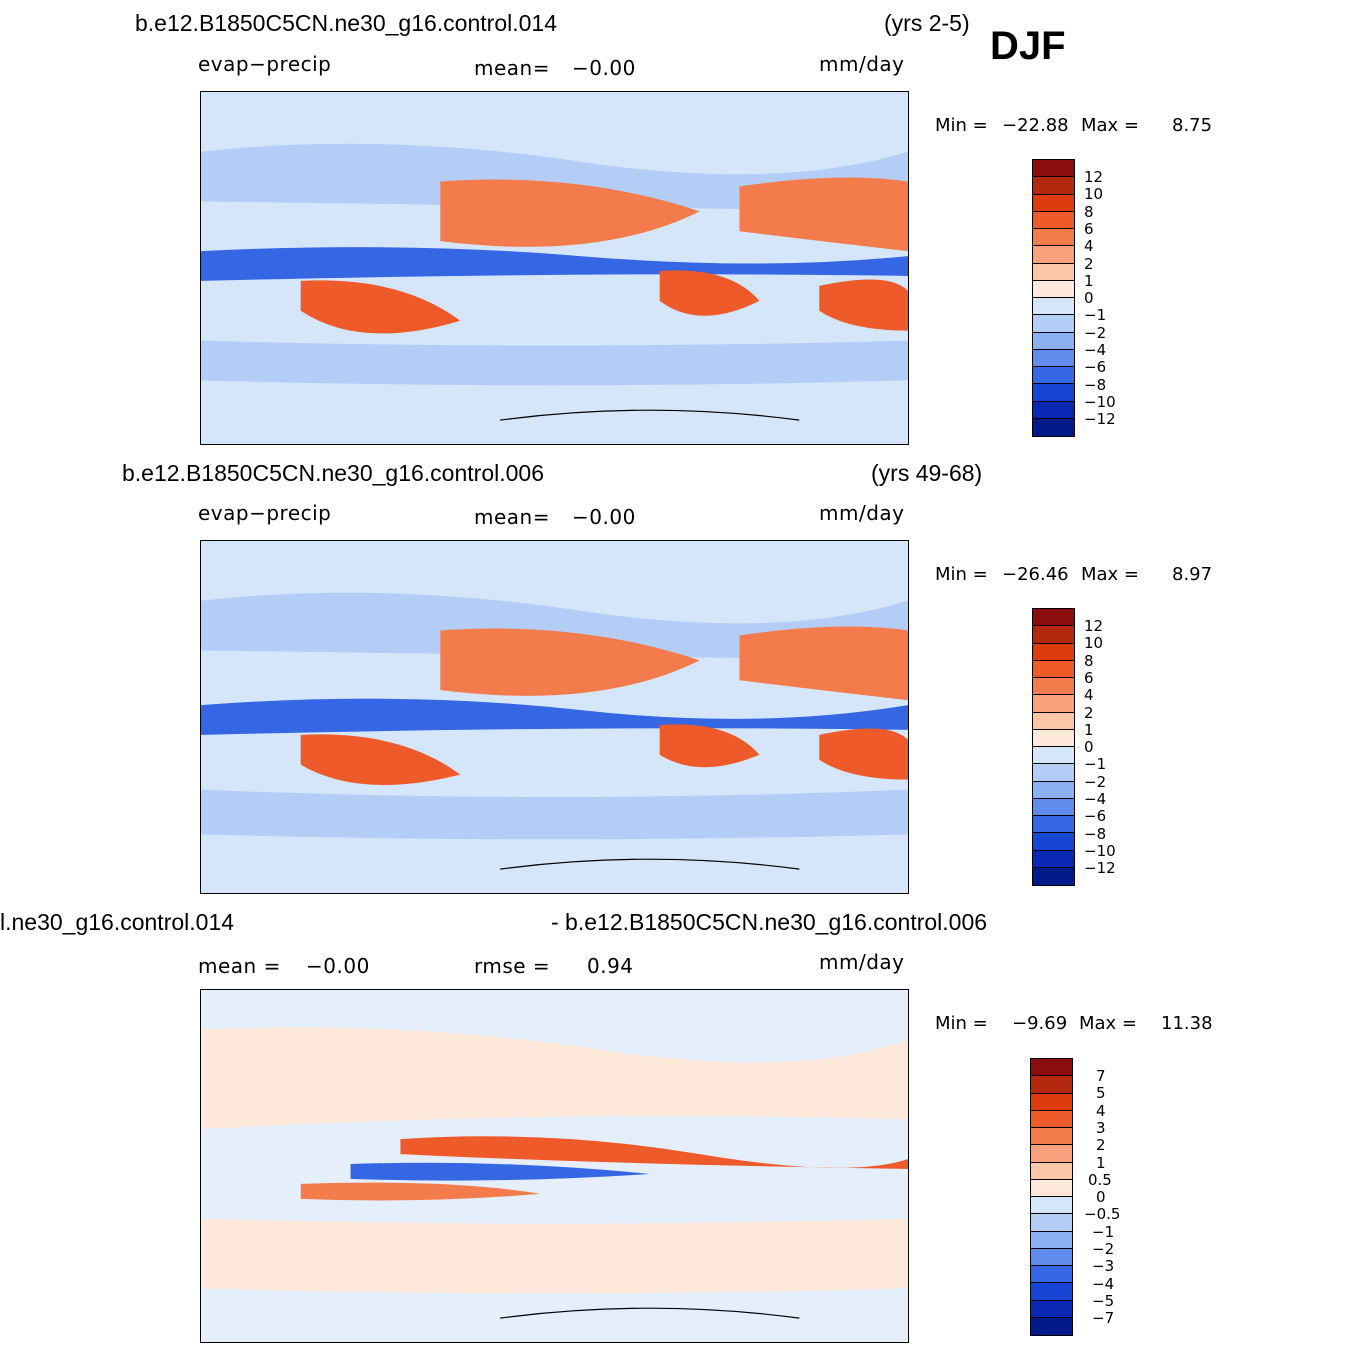  I want to click on panel1-min-label: Min =, so click(961, 125).